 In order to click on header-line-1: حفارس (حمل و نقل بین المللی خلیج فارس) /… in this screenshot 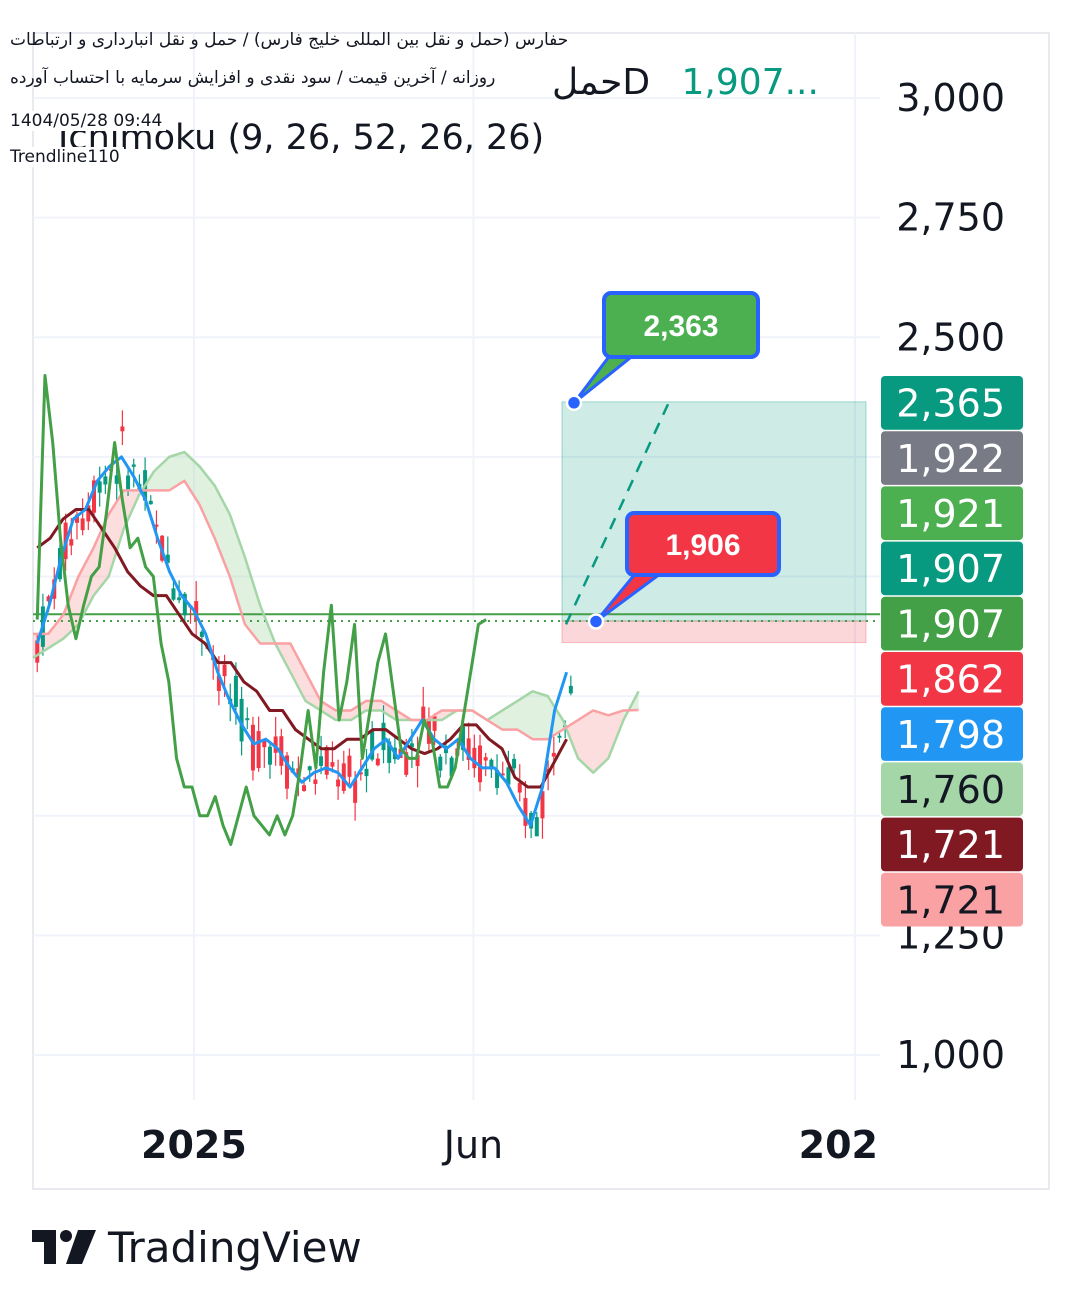, I will do `click(289, 40)`.